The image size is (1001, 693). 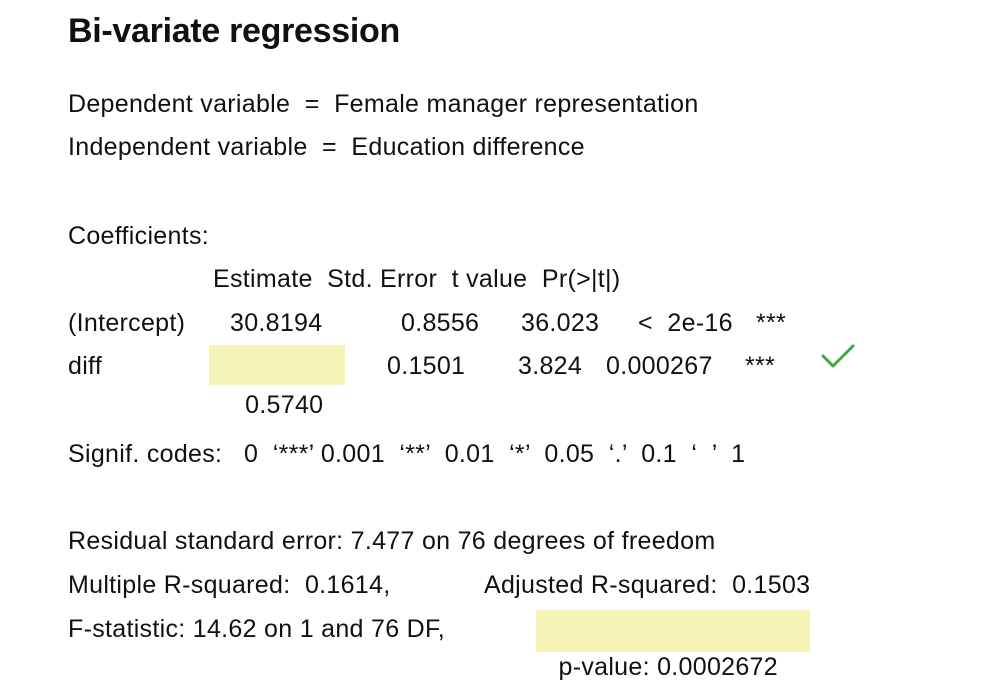 What do you see at coordinates (760, 366) in the screenshot?
I see `diff-signif: ***` at bounding box center [760, 366].